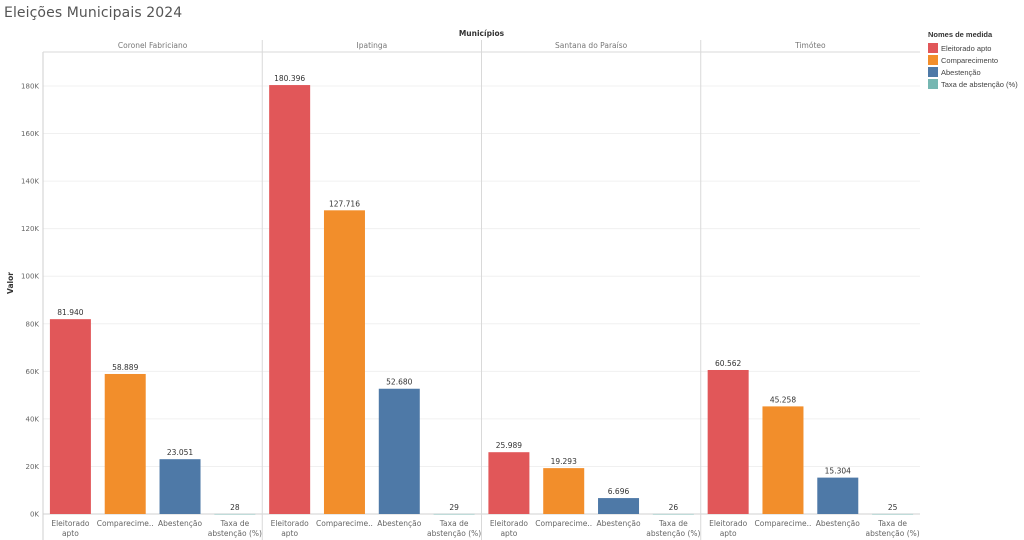  What do you see at coordinates (30, 229) in the screenshot?
I see `y-tick-label: 120K` at bounding box center [30, 229].